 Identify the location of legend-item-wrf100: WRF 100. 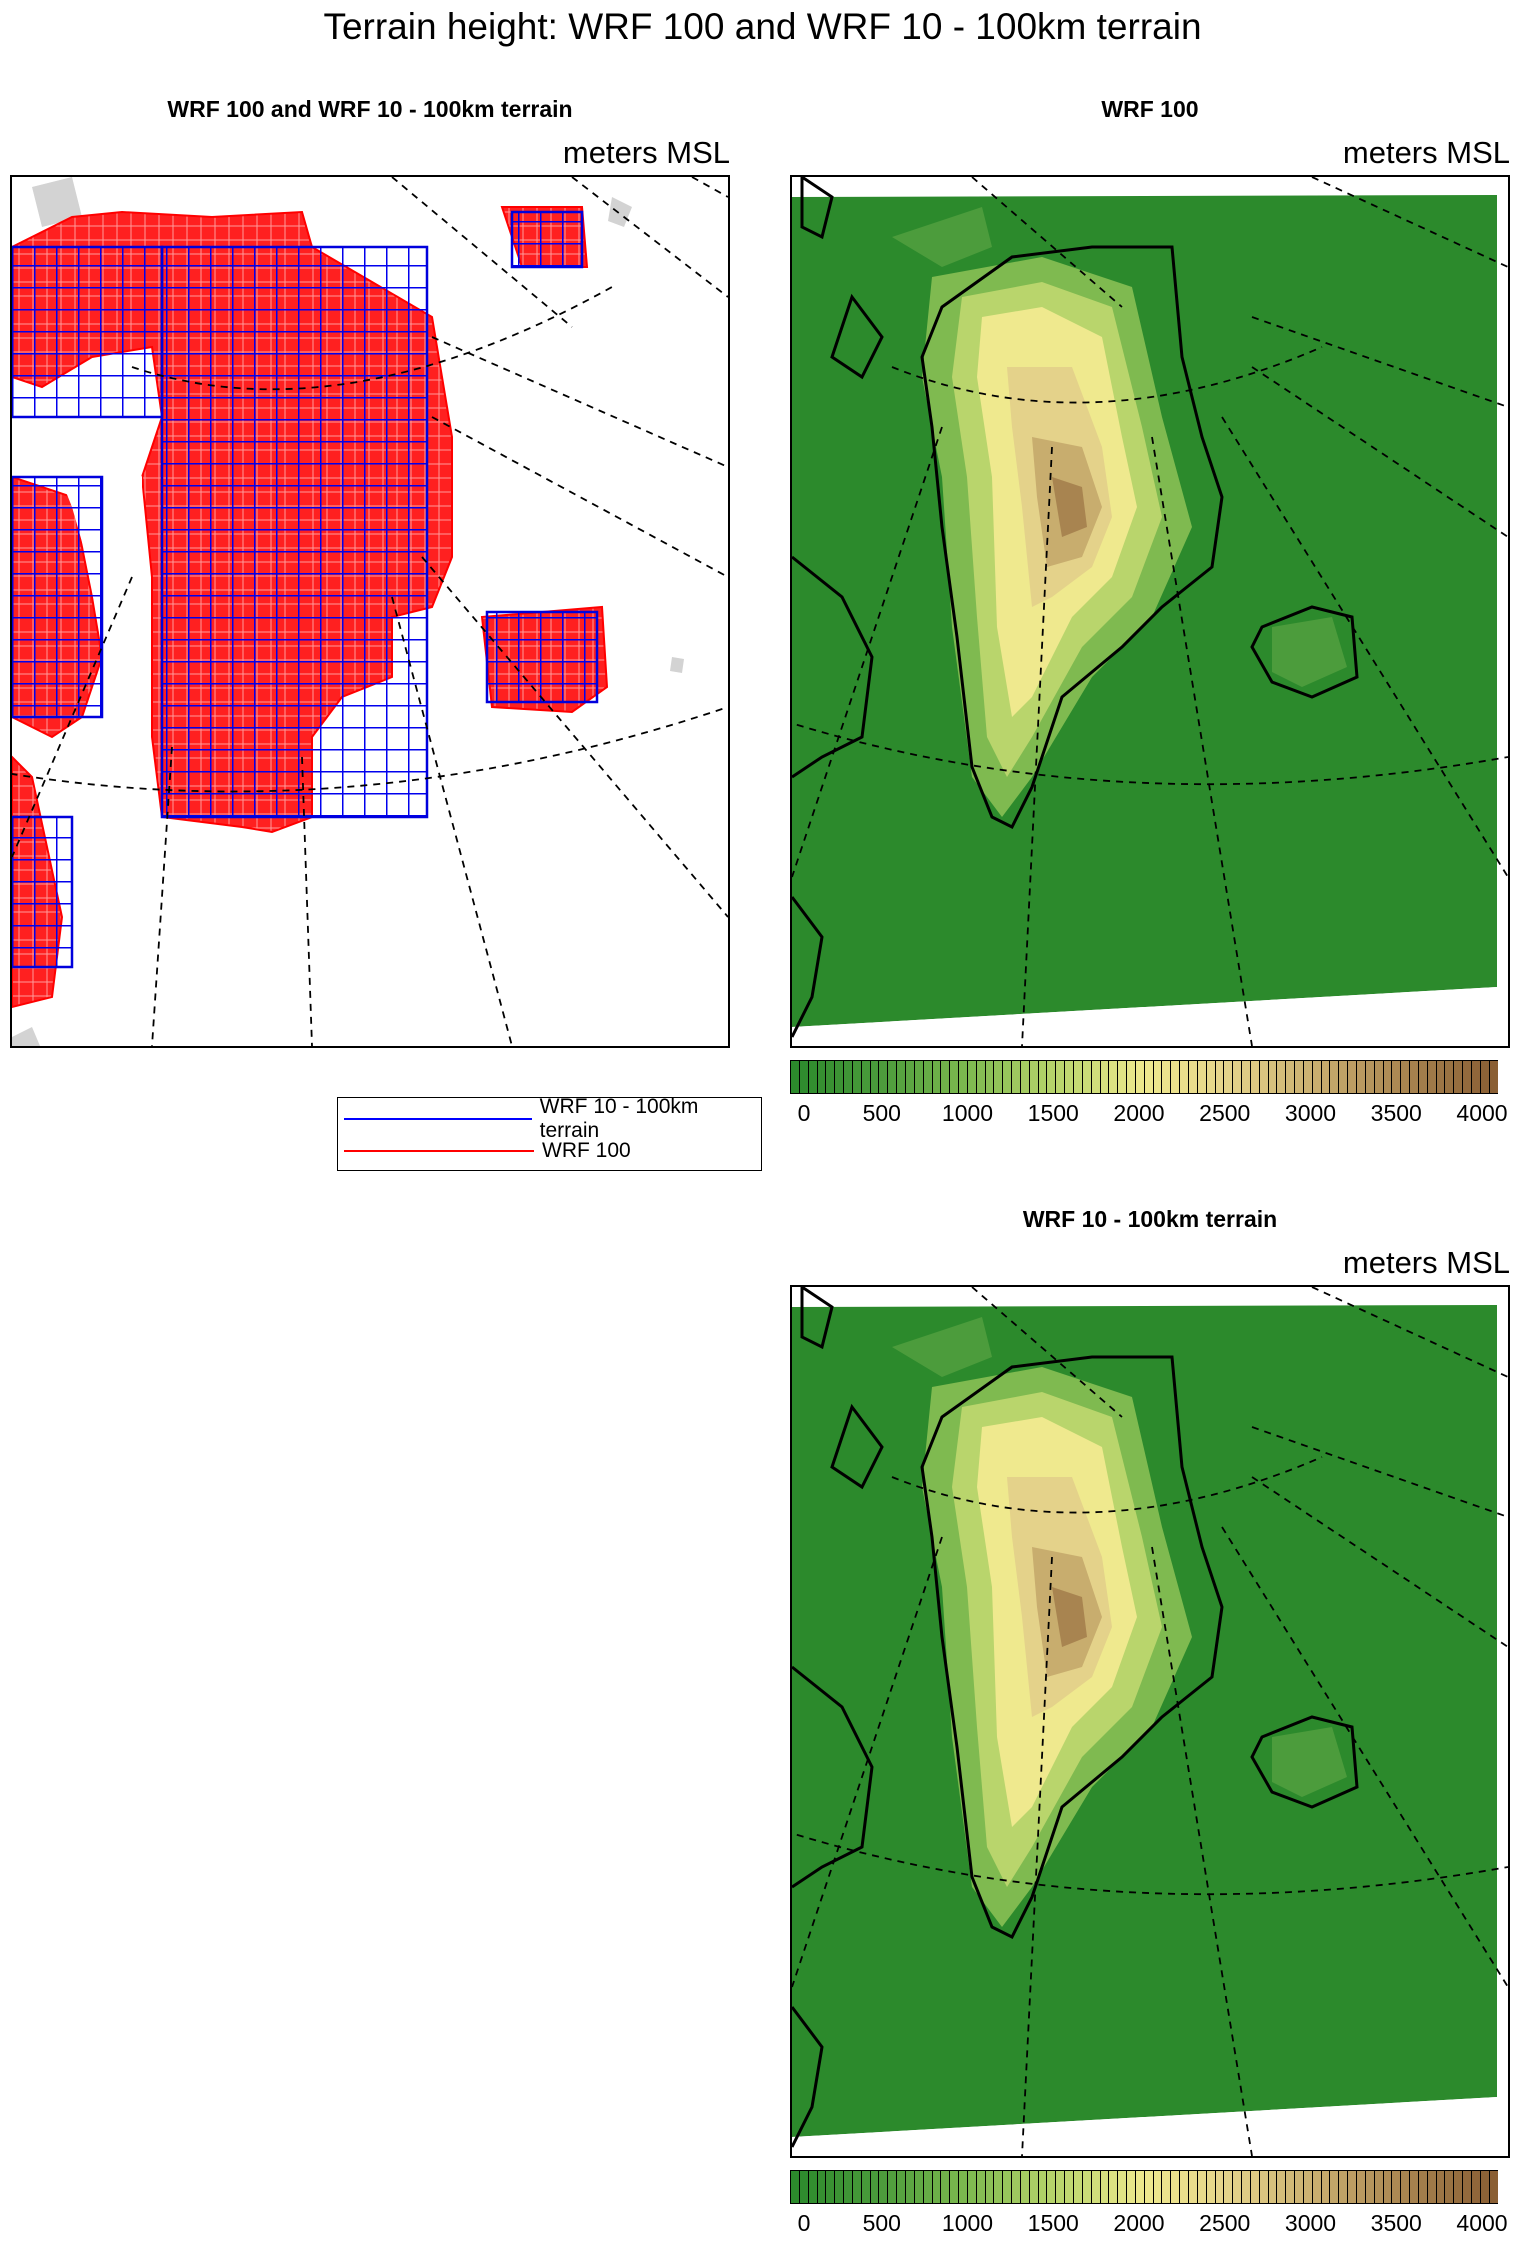
(484, 1151).